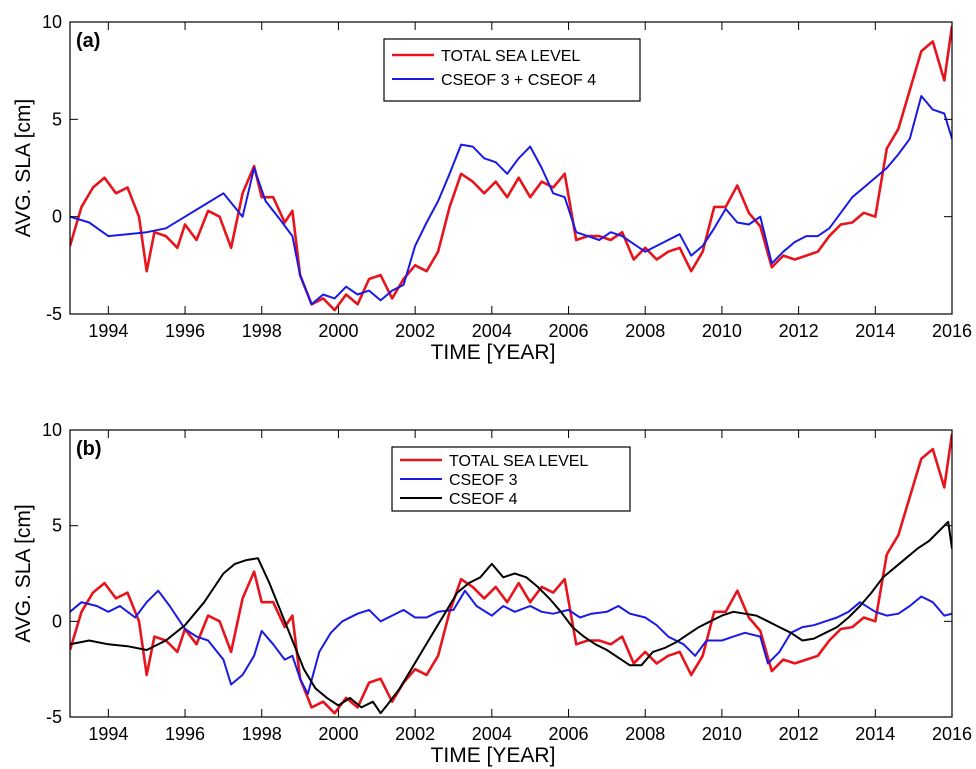  What do you see at coordinates (483, 480) in the screenshot?
I see `legend-entry: CSEOF 3` at bounding box center [483, 480].